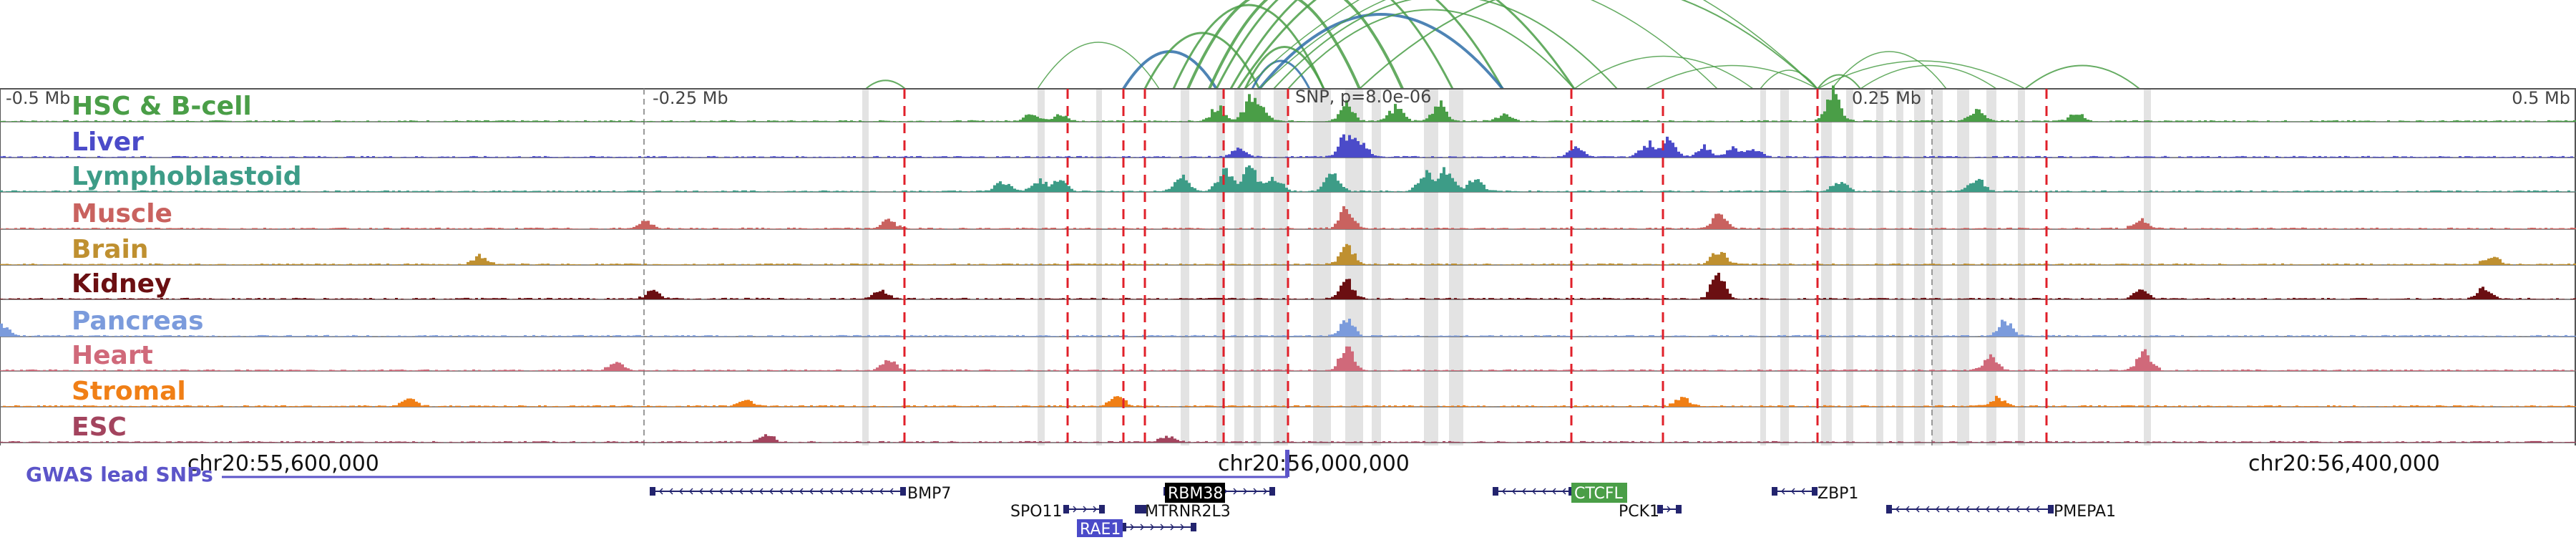 This screenshot has width=2576, height=540. Describe the element at coordinates (1599, 493) in the screenshot. I see `gene-badge-ctcfl` at that location.